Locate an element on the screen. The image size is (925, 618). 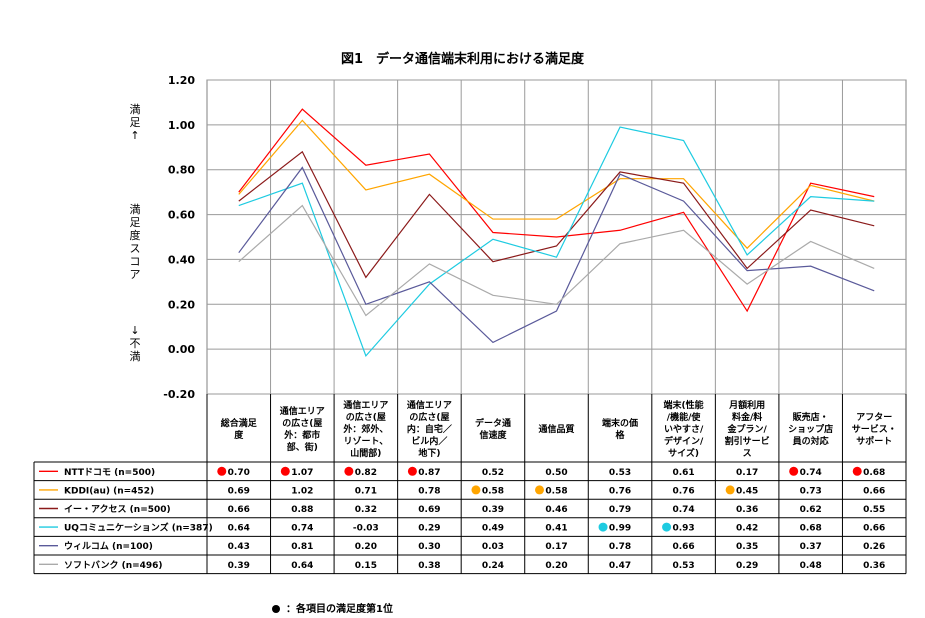
data-label: 0.20 is located at coordinates (366, 547).